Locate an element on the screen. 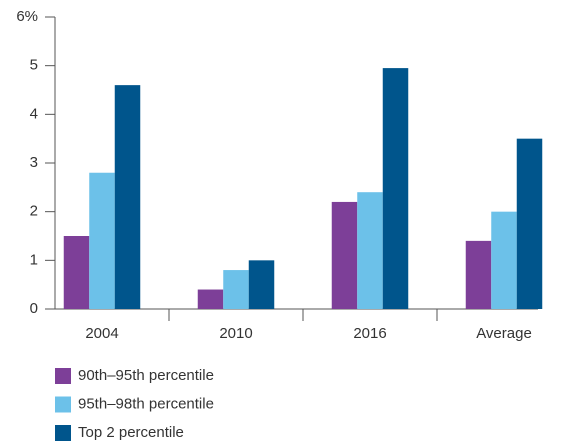 This screenshot has height=446, width=564. x-tick-label: 2004 is located at coordinates (101, 333).